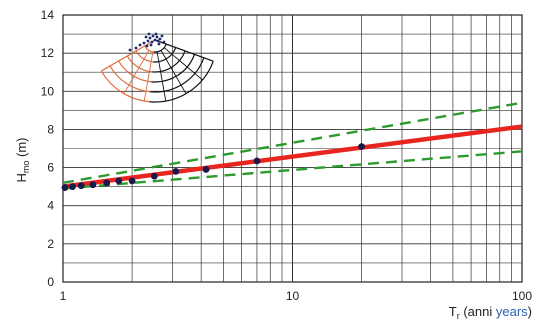 The height and width of the screenshot is (320, 537). I want to click on confidence-band-lower, so click(292, 170).